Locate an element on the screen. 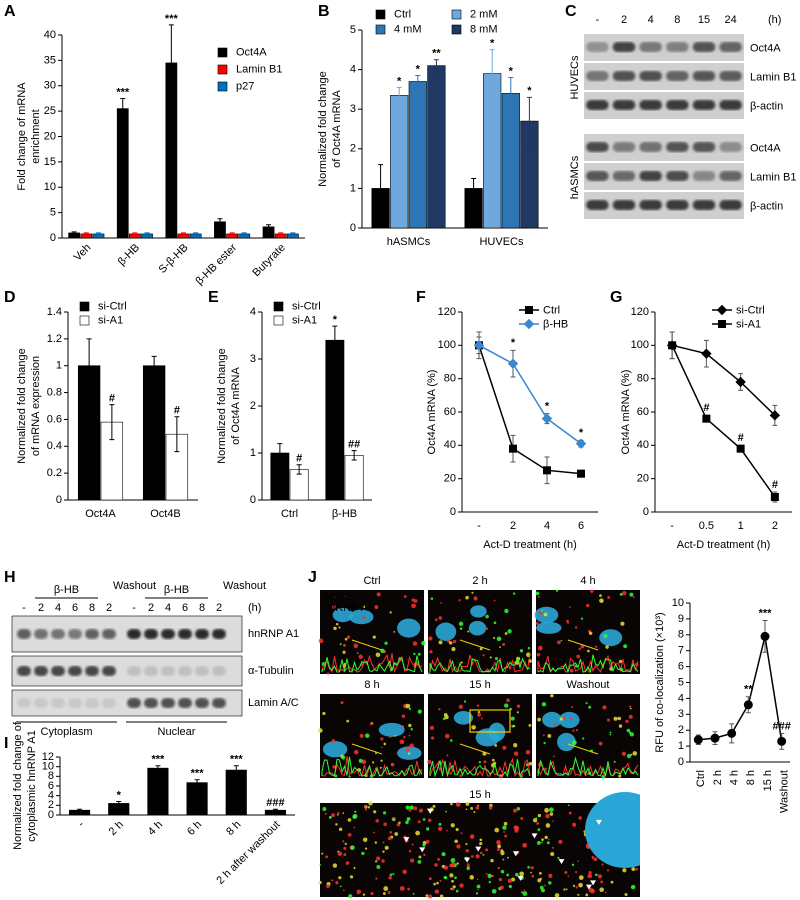  lane-label: 2 is located at coordinates (41, 608).